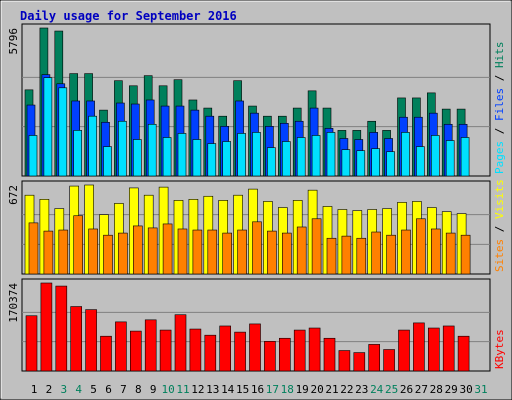 The width and height of the screenshot is (512, 400). What do you see at coordinates (13, 303) in the screenshot?
I see `y-tick-label: 170374` at bounding box center [13, 303].